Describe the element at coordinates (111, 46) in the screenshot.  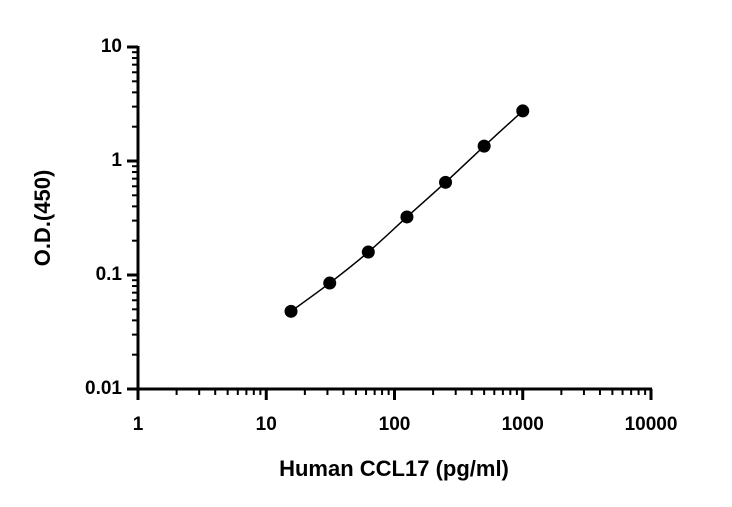
I see `y-tick-label: 10` at that location.